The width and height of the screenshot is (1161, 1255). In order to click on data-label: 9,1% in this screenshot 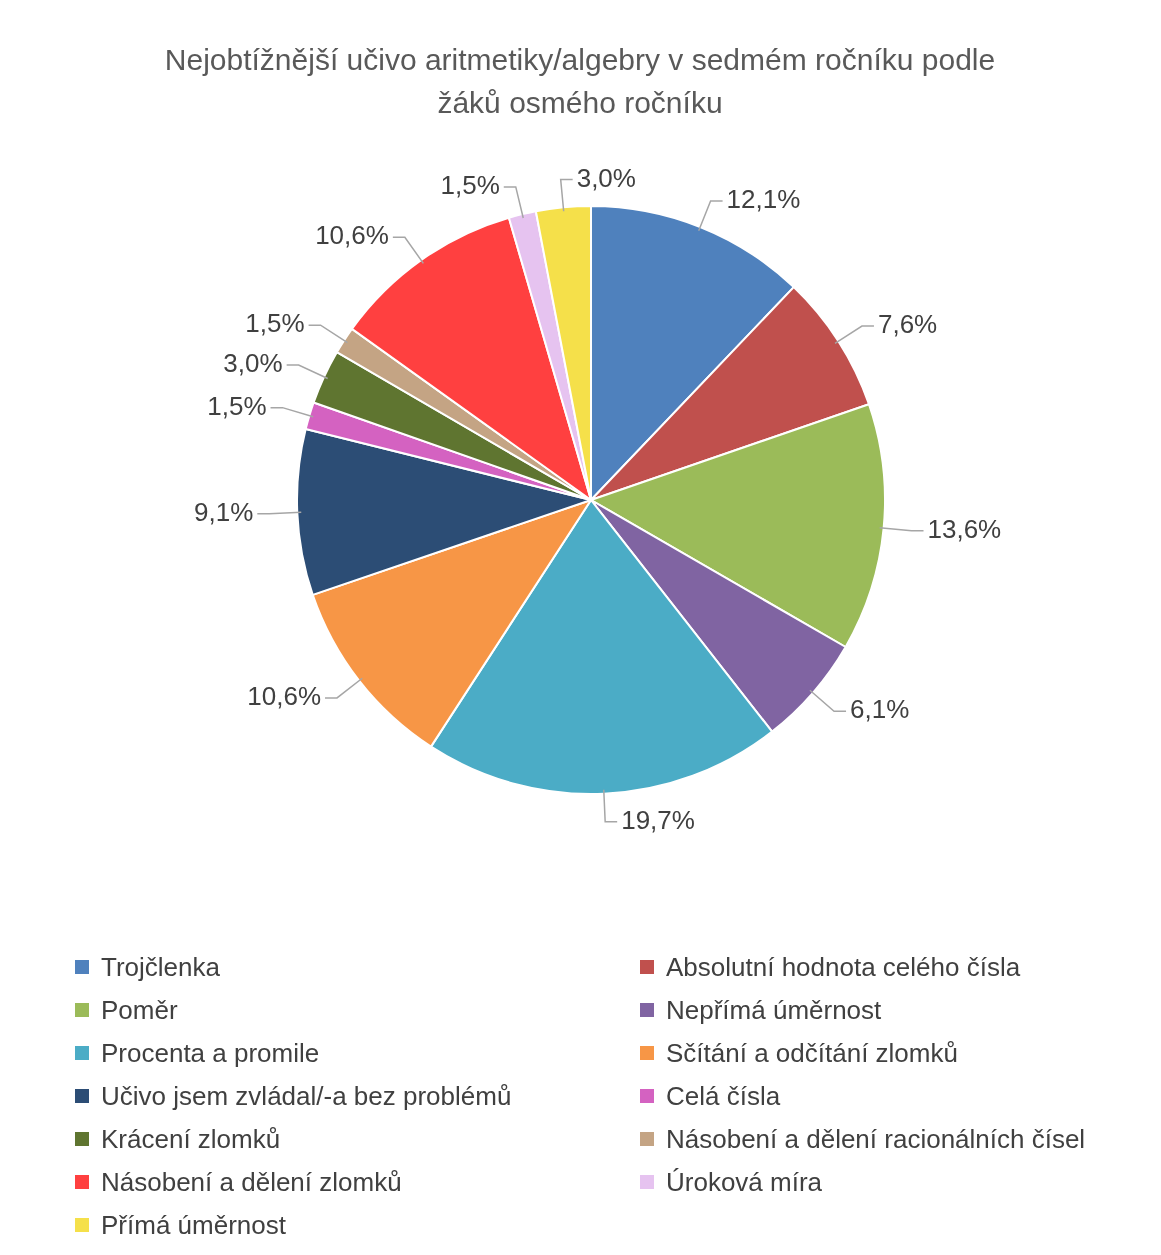, I will do `click(224, 511)`.